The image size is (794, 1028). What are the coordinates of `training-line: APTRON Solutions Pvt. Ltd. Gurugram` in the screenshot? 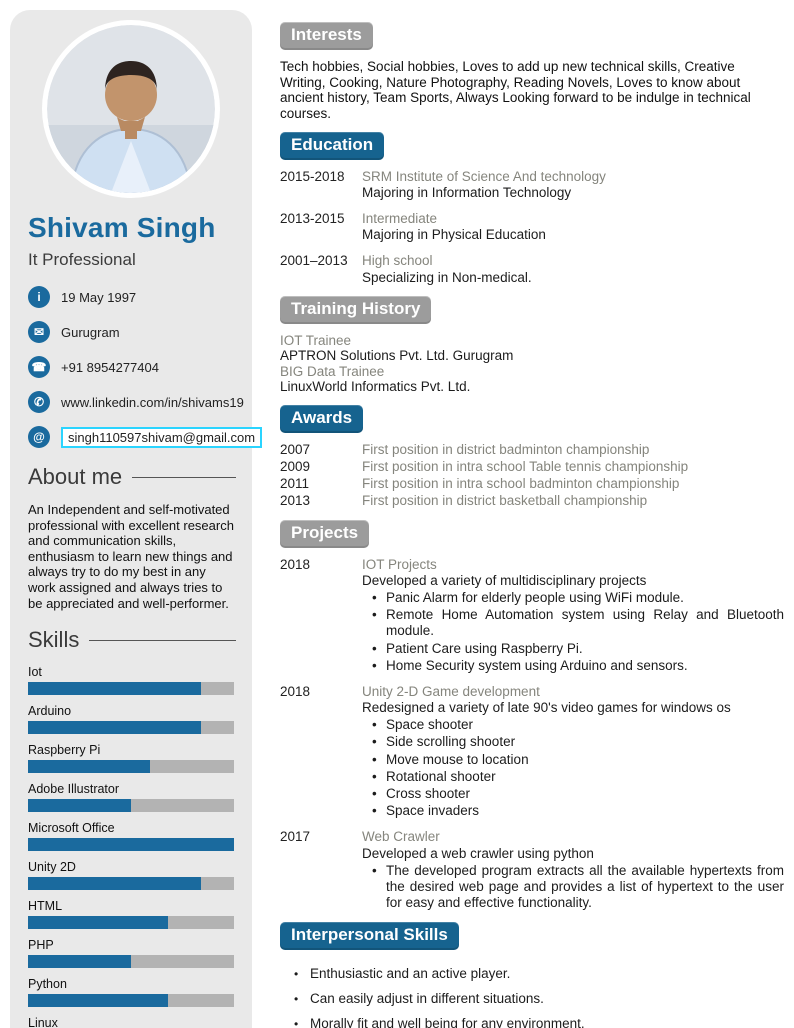 It's located at (397, 356).